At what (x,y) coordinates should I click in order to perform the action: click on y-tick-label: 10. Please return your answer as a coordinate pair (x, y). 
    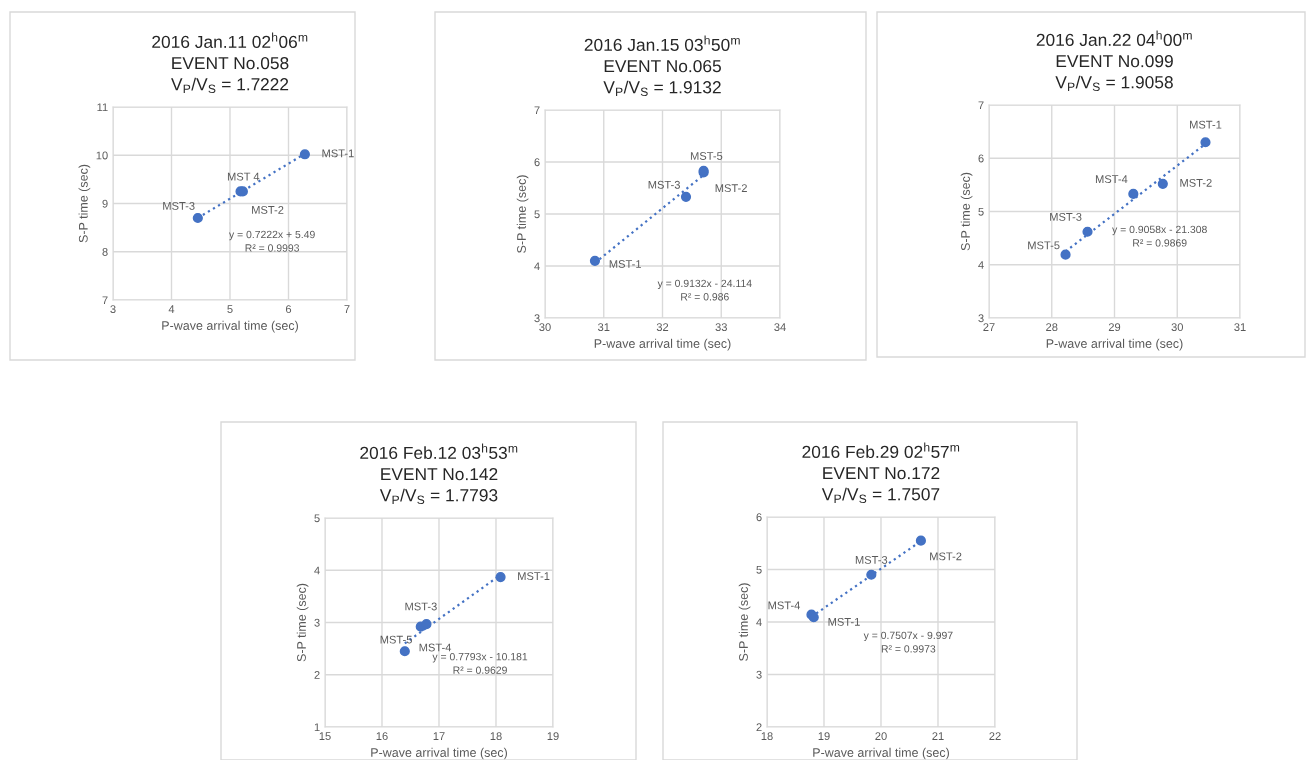
    Looking at the image, I should click on (102, 155).